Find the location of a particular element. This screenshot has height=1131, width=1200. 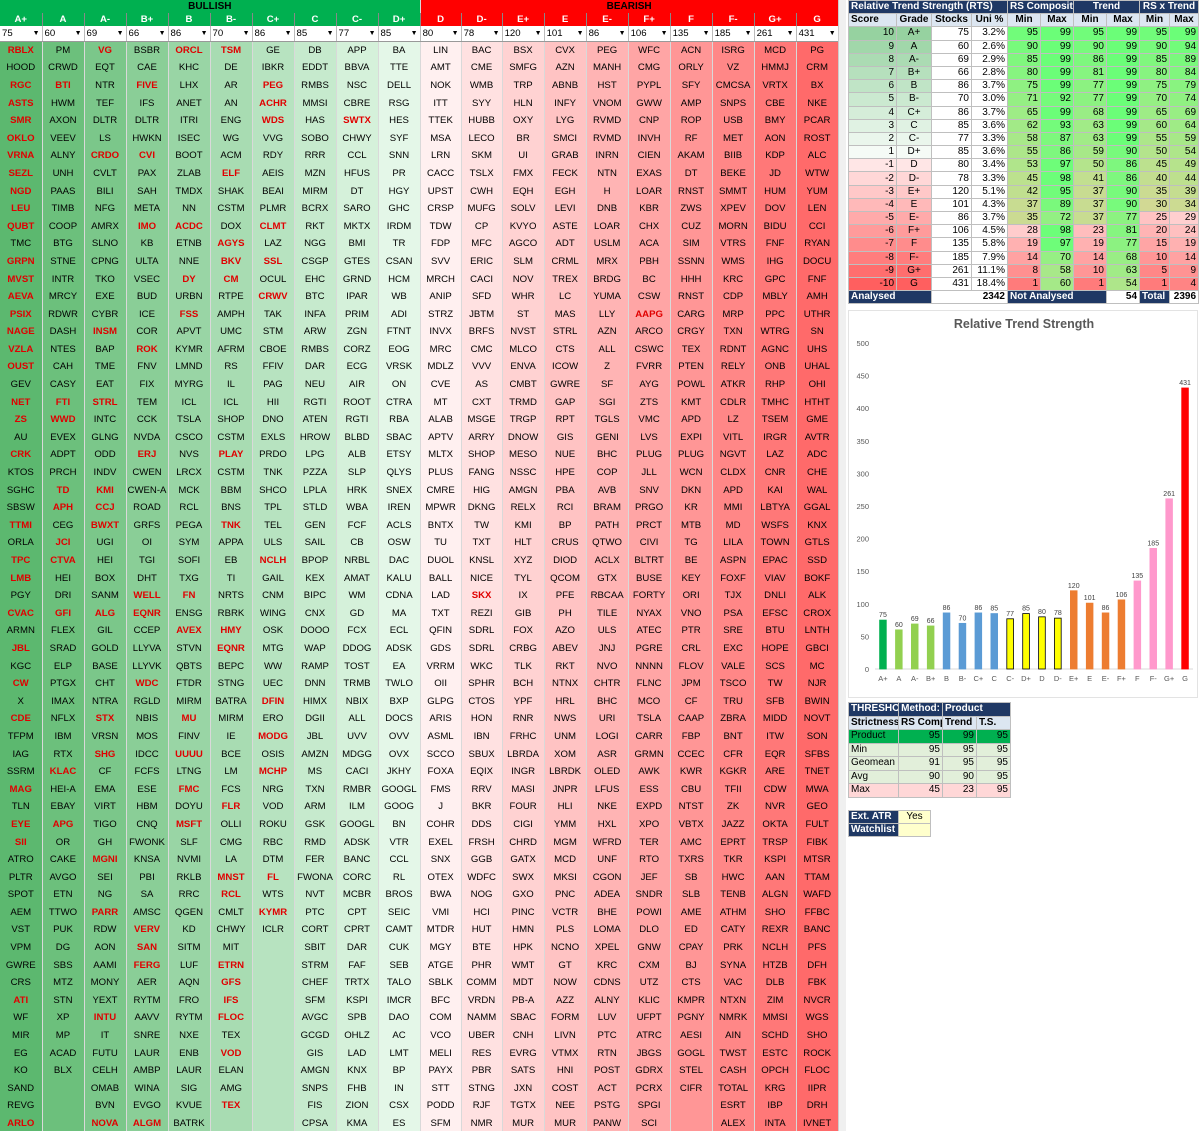

ticker-cell: SAND is located at coordinates (21, 1088).